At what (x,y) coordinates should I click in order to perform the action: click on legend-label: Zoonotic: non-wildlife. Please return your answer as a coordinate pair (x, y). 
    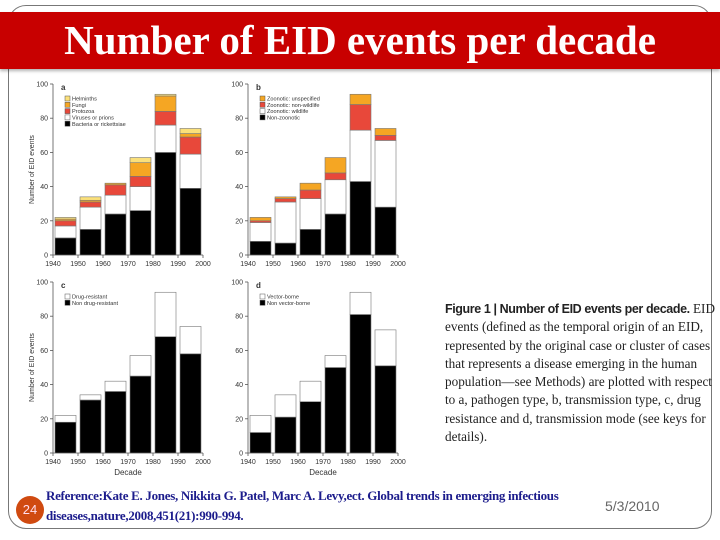
    Looking at the image, I should click on (293, 106).